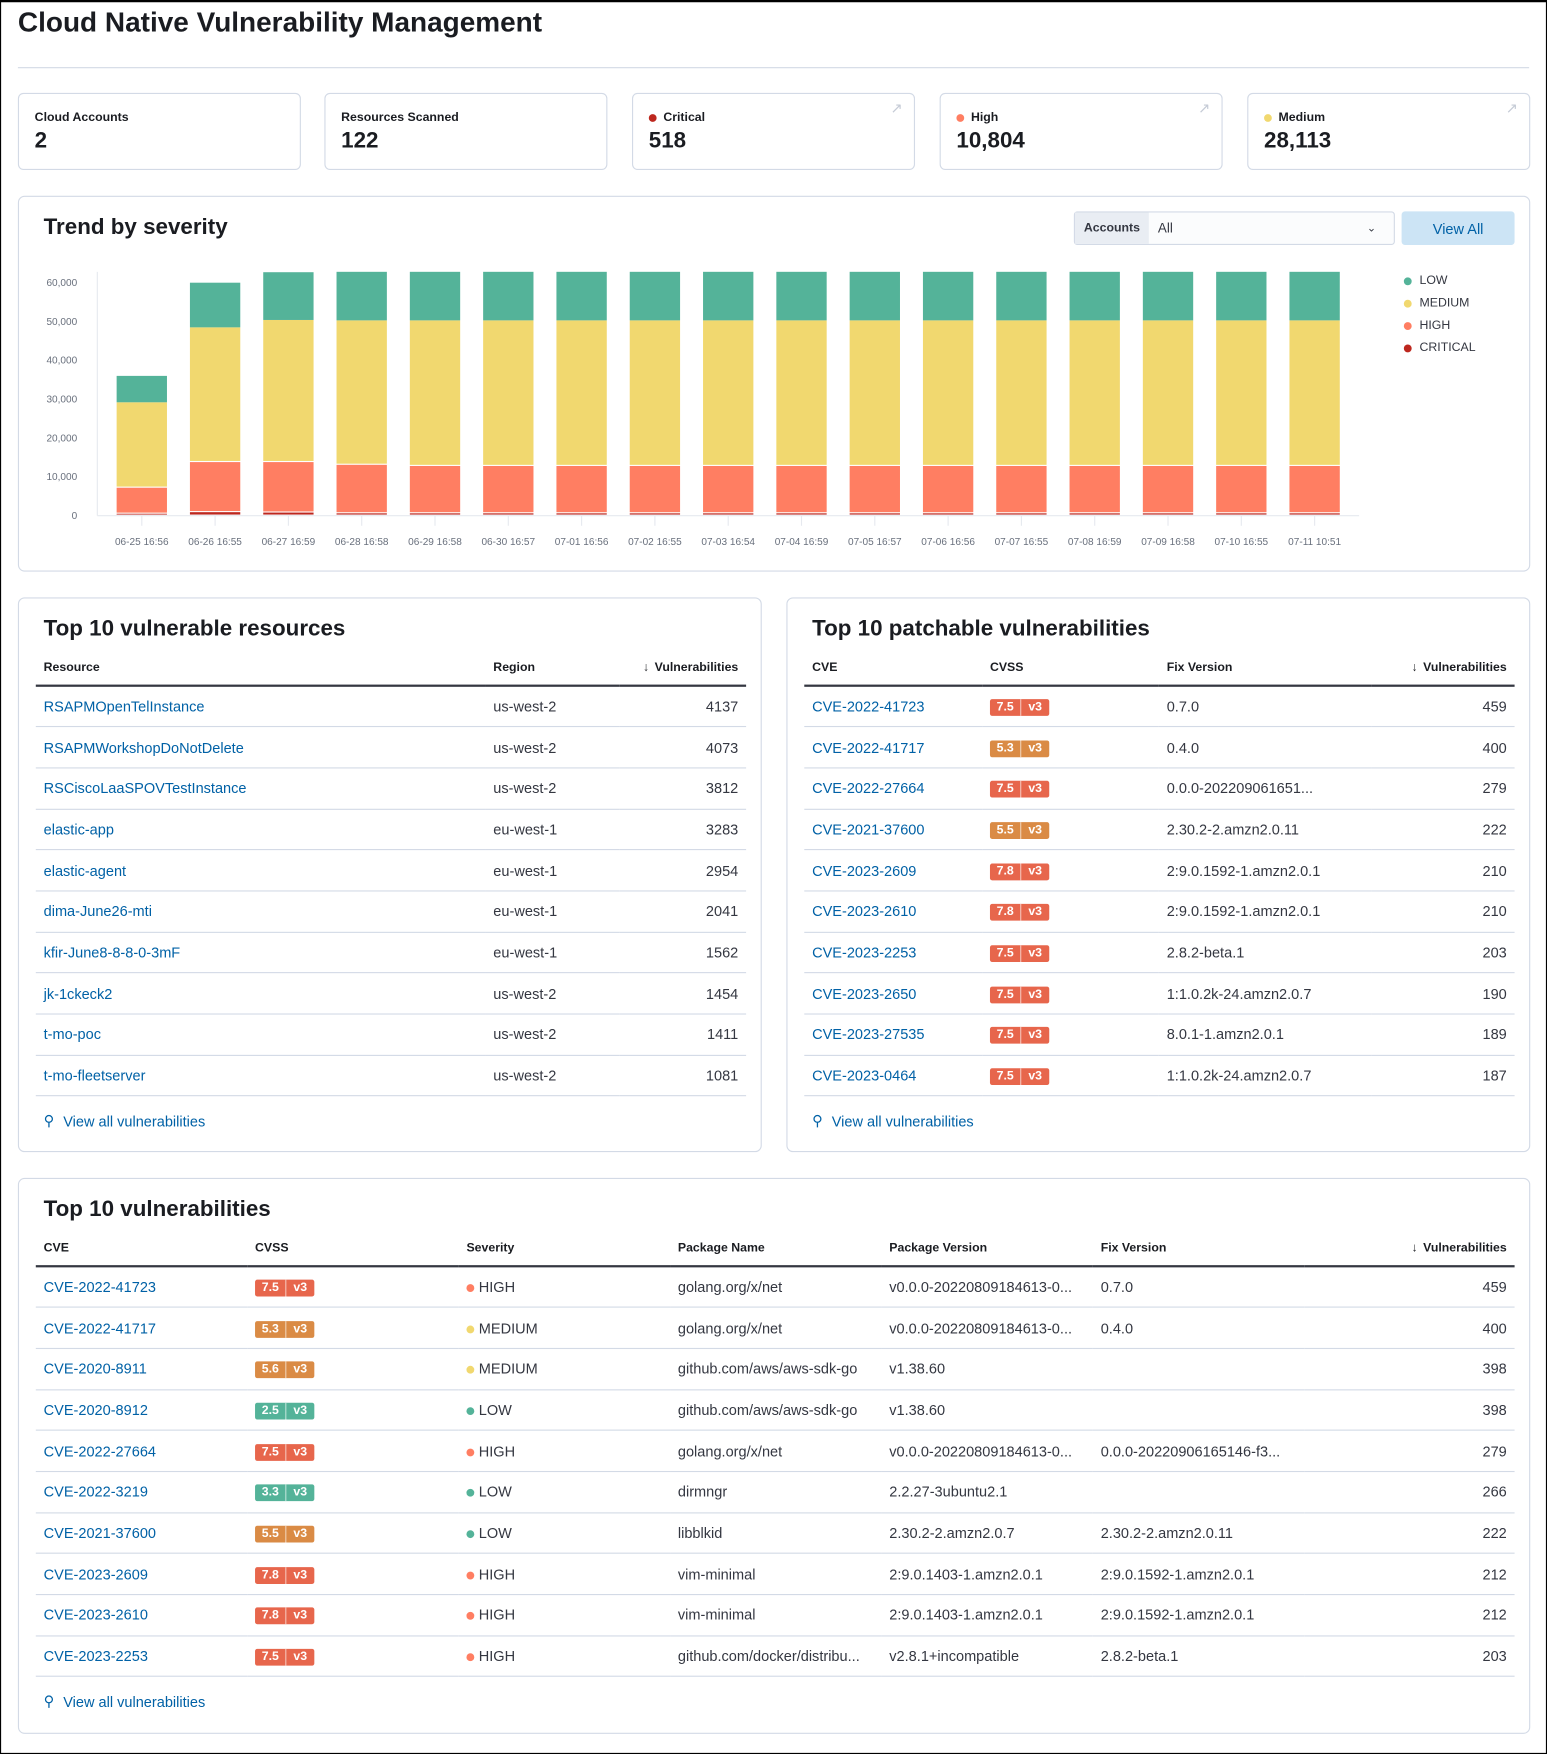  What do you see at coordinates (145, 788) in the screenshot?
I see `resource-link: RSCiscoLaaSPOVTestInstance` at bounding box center [145, 788].